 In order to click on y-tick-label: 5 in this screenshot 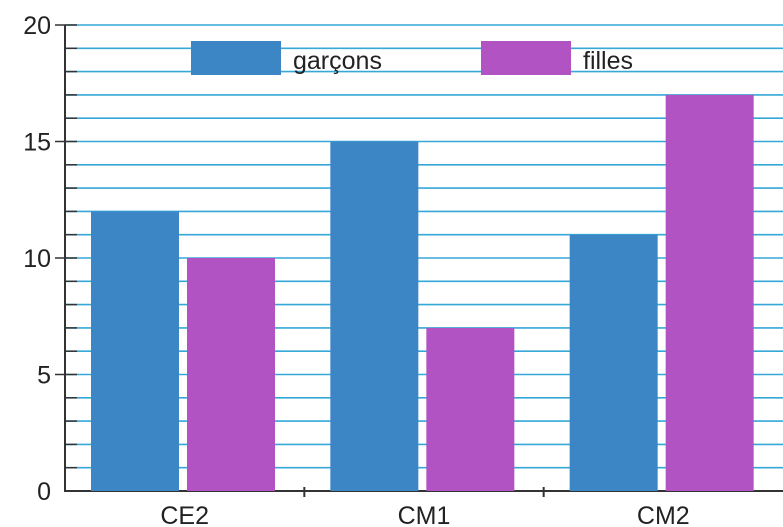, I will do `click(44, 376)`.